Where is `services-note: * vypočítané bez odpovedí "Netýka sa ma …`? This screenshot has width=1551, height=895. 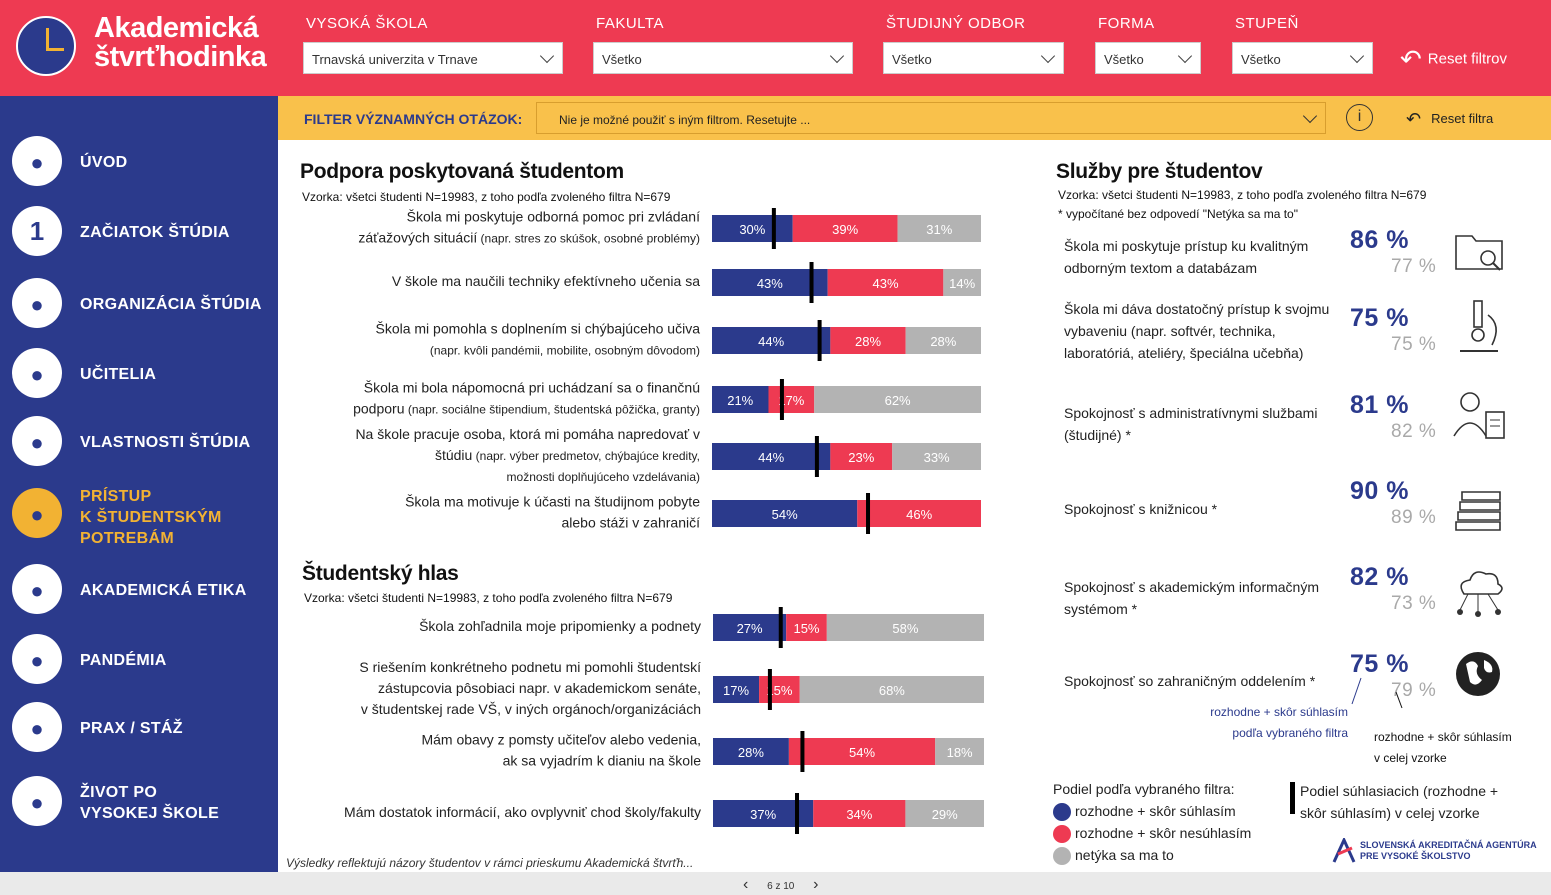
services-note: * vypočítané bez odpovedí "Netýka sa ma … is located at coordinates (1178, 214).